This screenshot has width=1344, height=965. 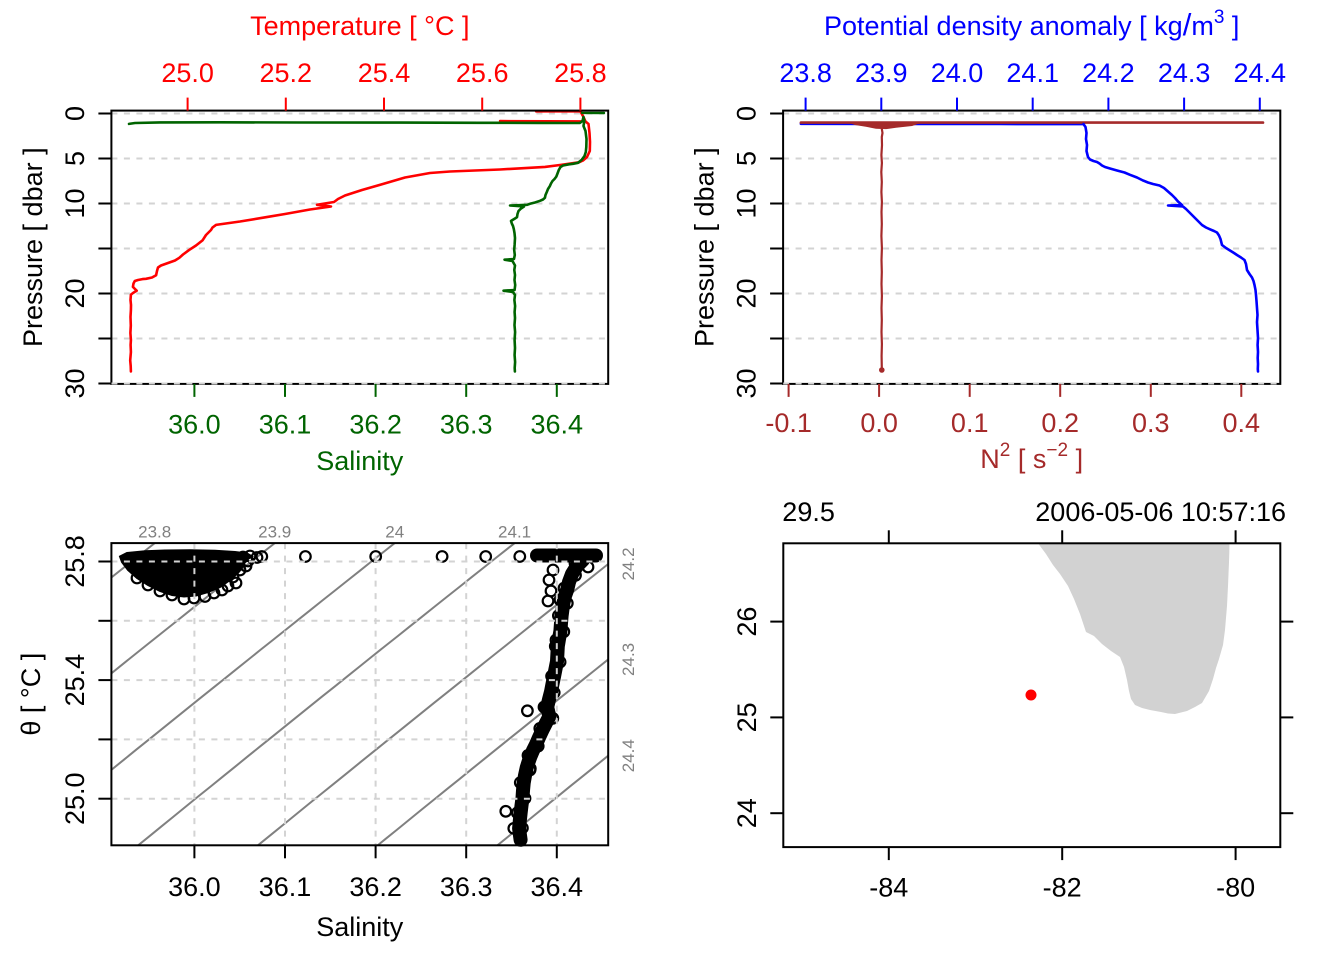 What do you see at coordinates (879, 423) in the screenshot?
I see `svg-text: 0.0` at bounding box center [879, 423].